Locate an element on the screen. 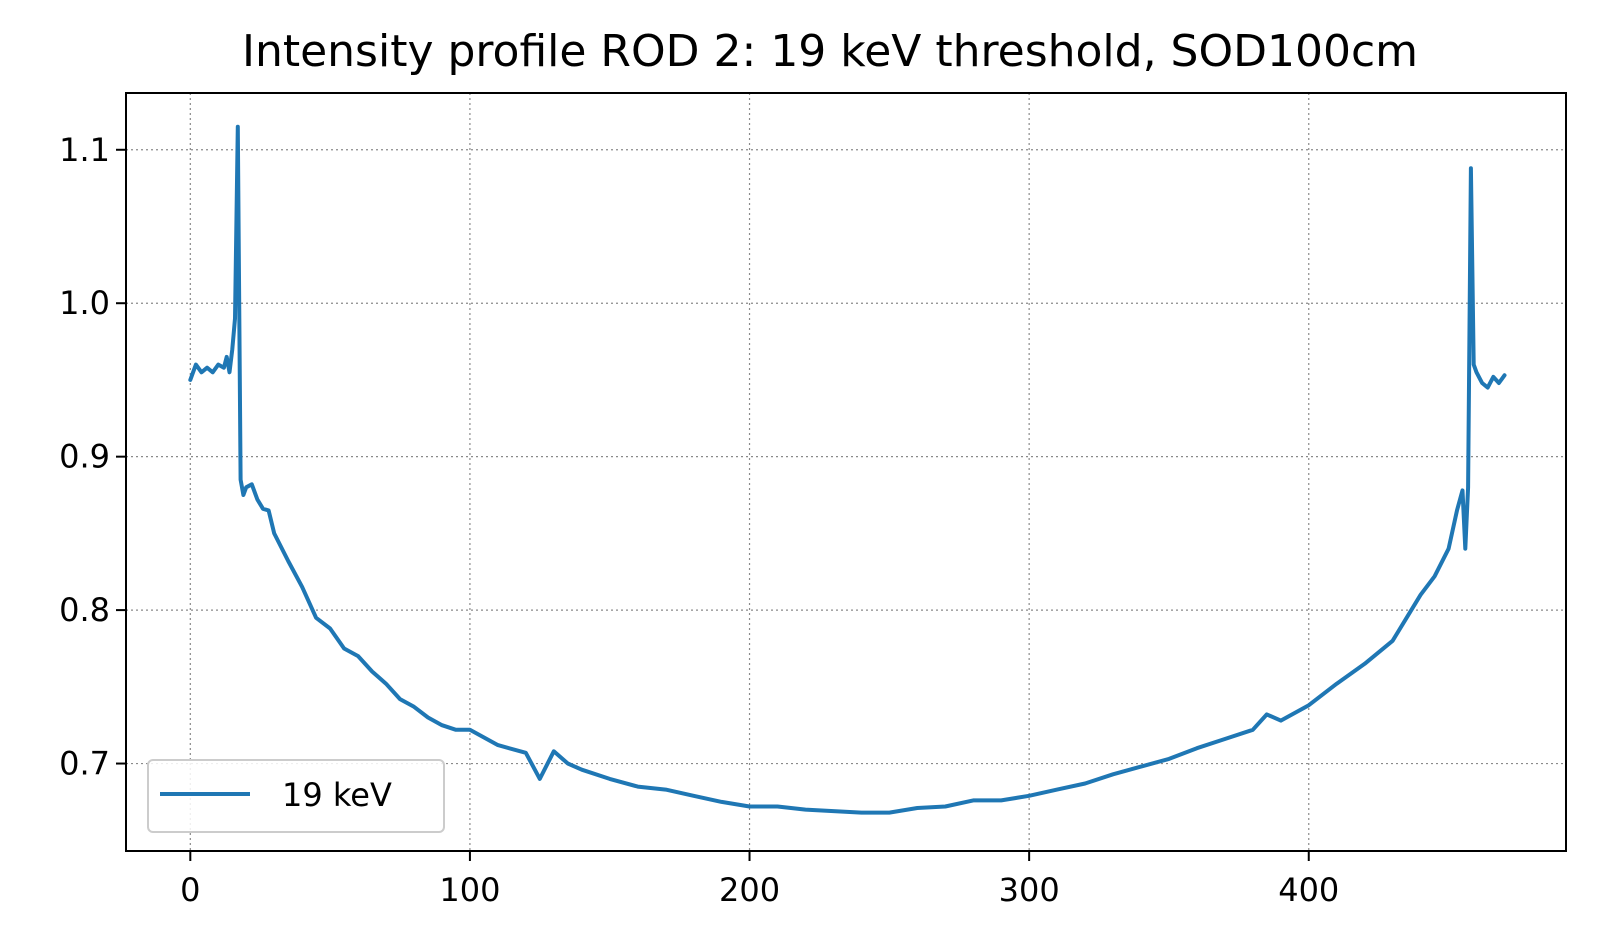 The height and width of the screenshot is (927, 1597). y-tick-label: 0.9 is located at coordinates (84, 457).